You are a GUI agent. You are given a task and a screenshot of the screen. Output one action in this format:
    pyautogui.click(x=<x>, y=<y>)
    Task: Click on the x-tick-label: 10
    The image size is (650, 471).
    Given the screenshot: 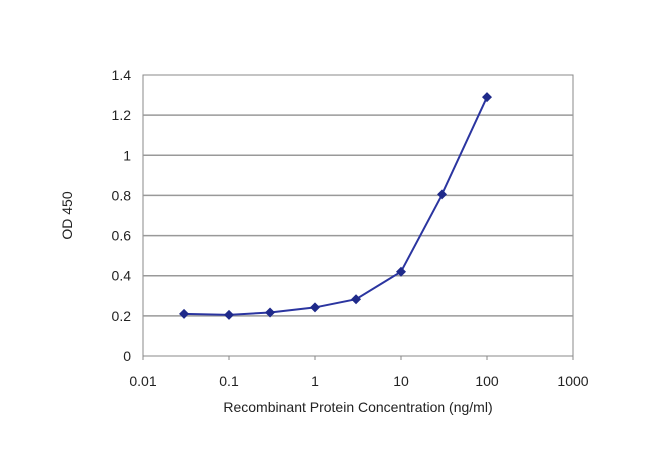 What is the action you would take?
    pyautogui.click(x=401, y=381)
    